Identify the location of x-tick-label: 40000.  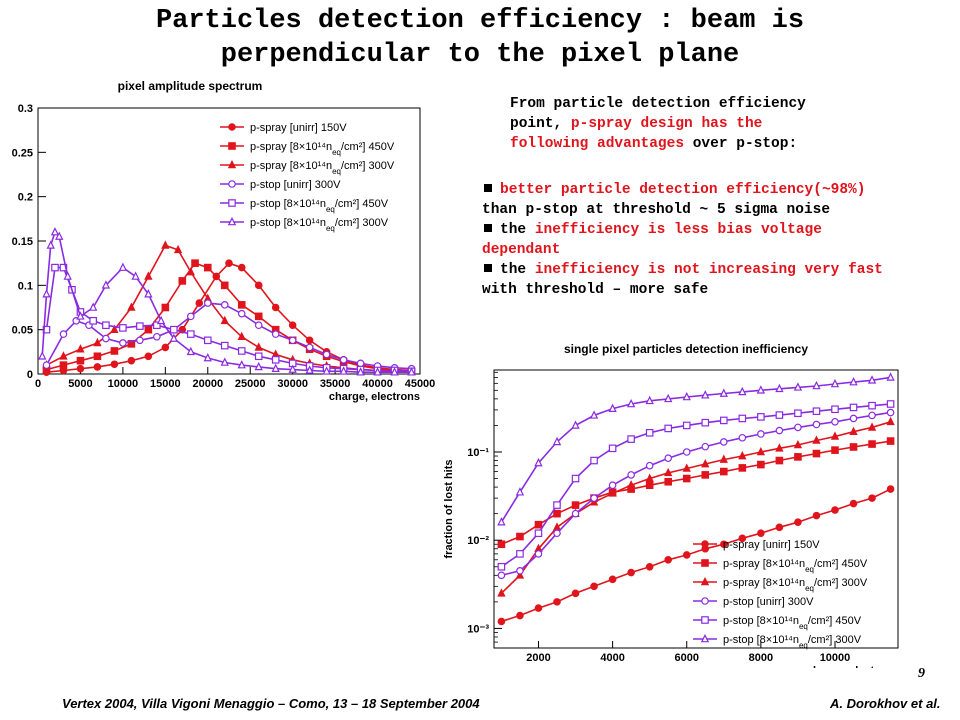
(377, 384).